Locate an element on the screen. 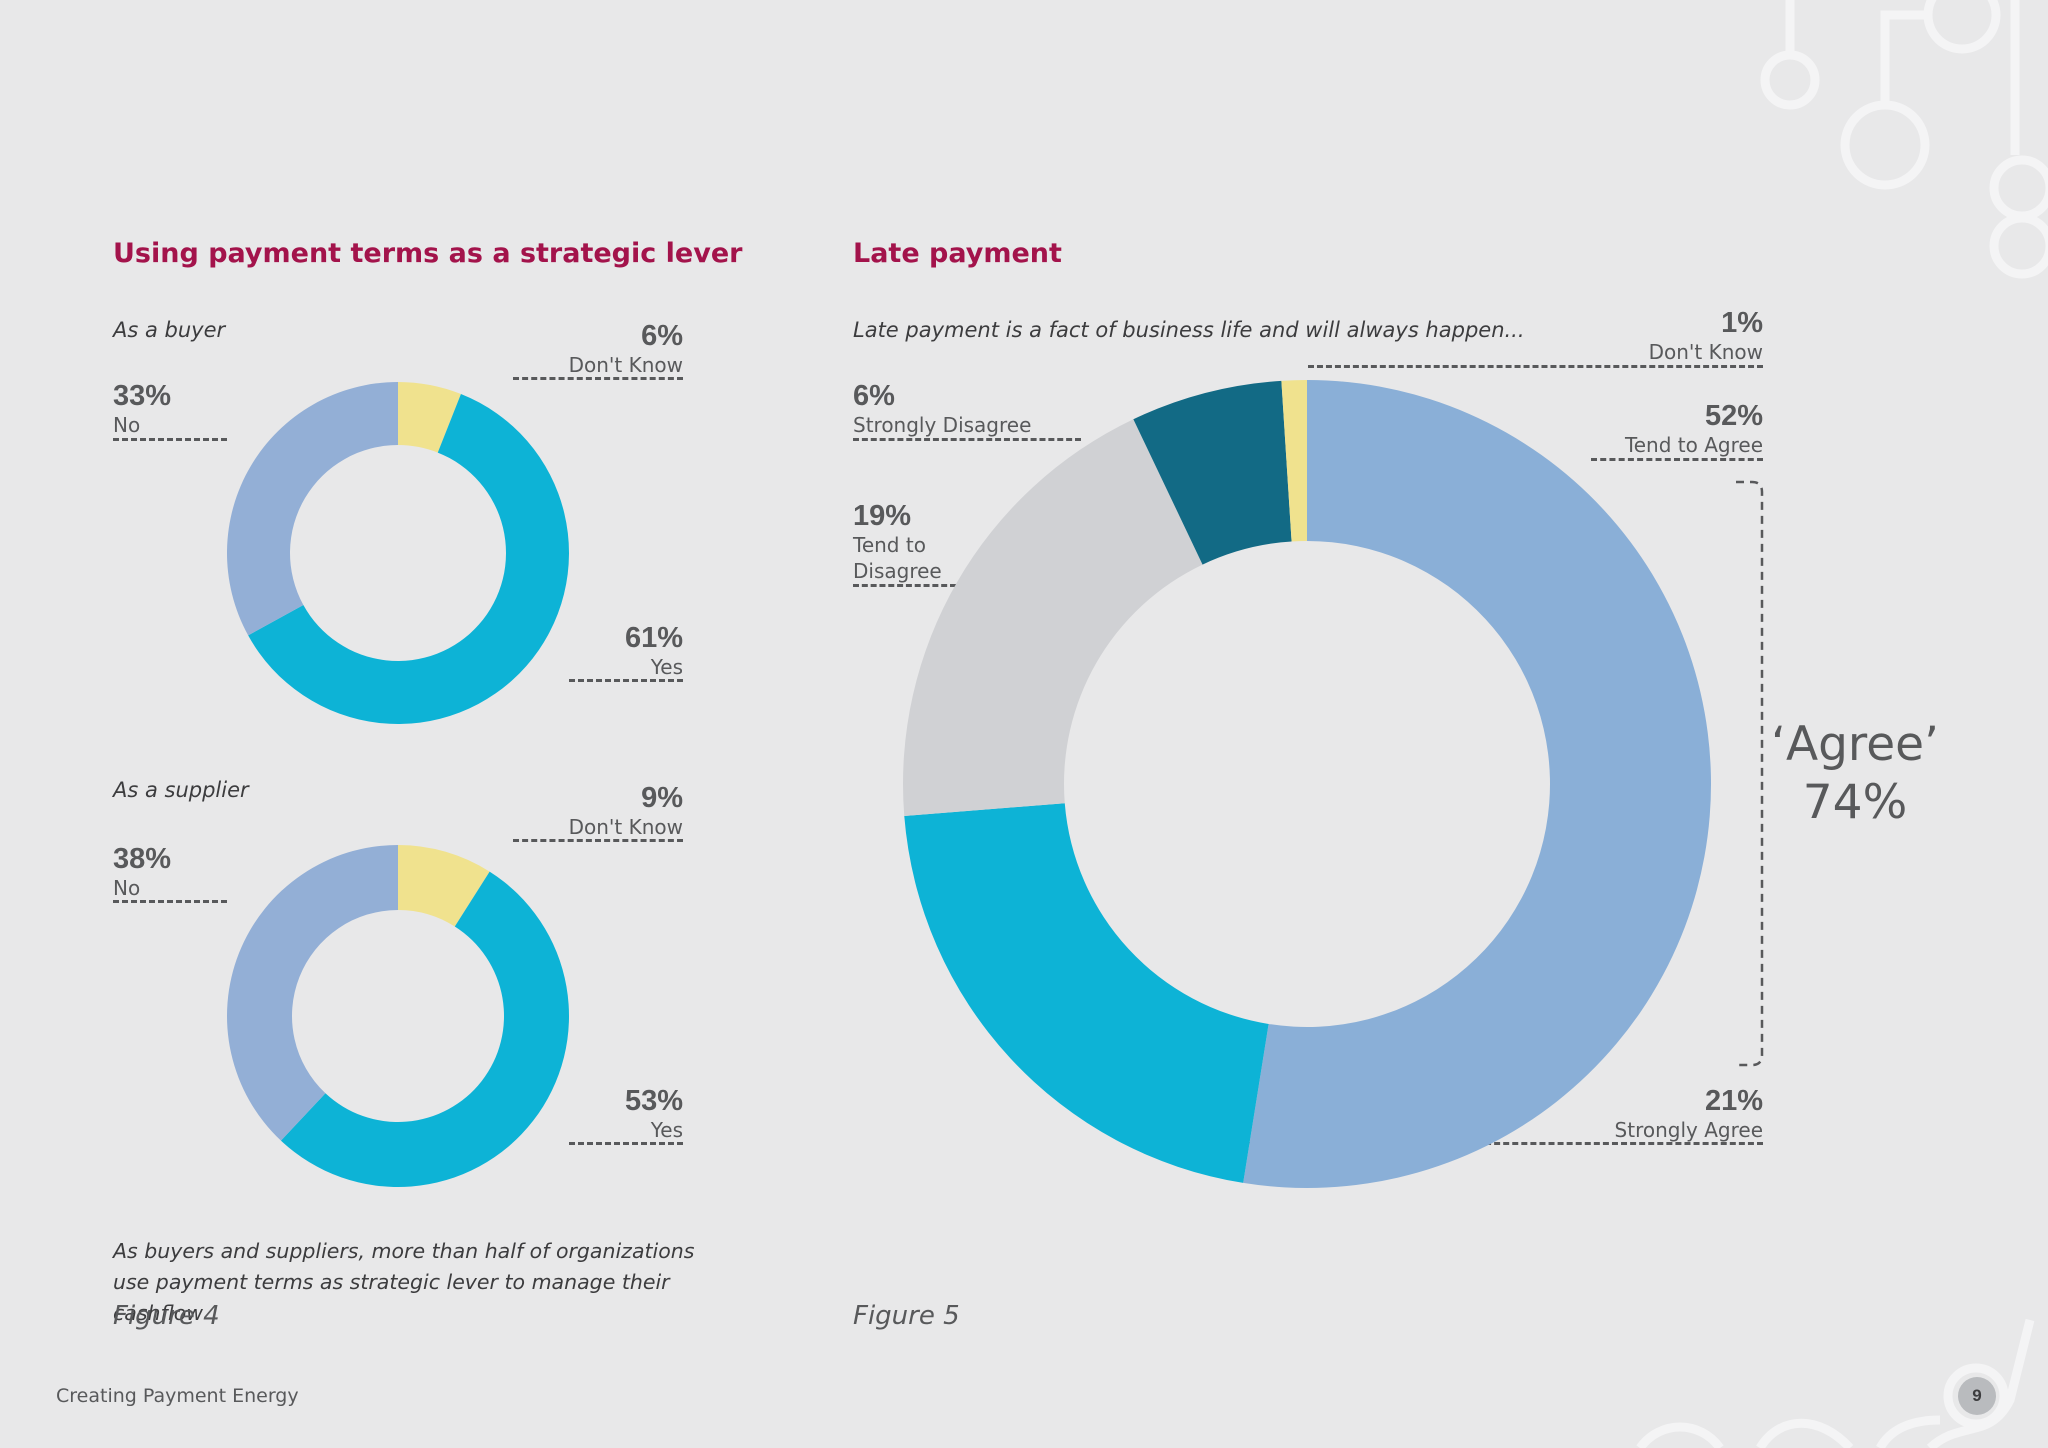  page-number-badge: 9 is located at coordinates (1977, 1396).